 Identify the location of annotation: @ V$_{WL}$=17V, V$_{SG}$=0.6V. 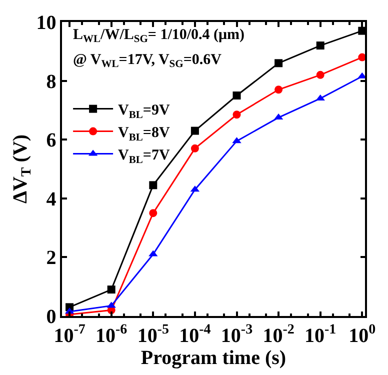
(147, 61).